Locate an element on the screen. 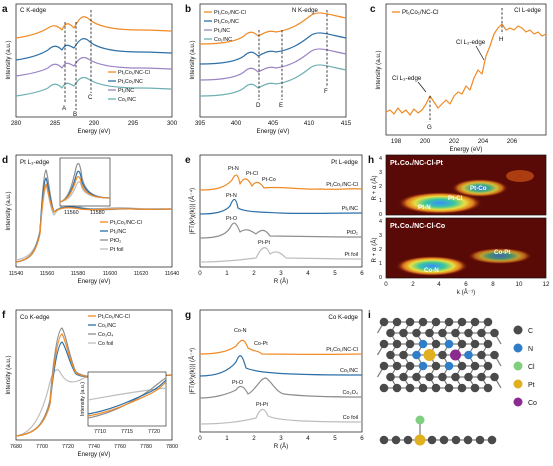 The height and width of the screenshot is (466, 553). tick: 7720 is located at coordinates (68, 447).